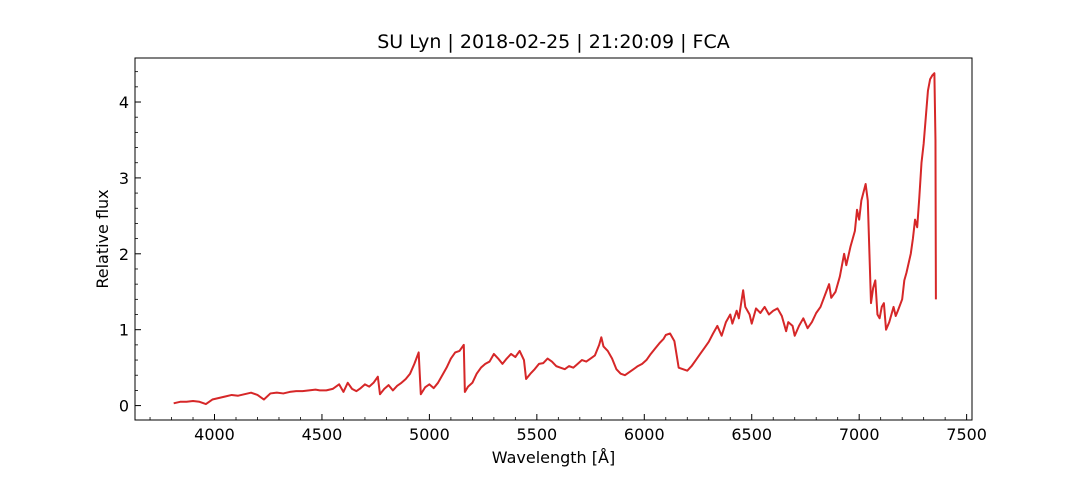  What do you see at coordinates (102, 238) in the screenshot?
I see `y-axis-label: Relative flux` at bounding box center [102, 238].